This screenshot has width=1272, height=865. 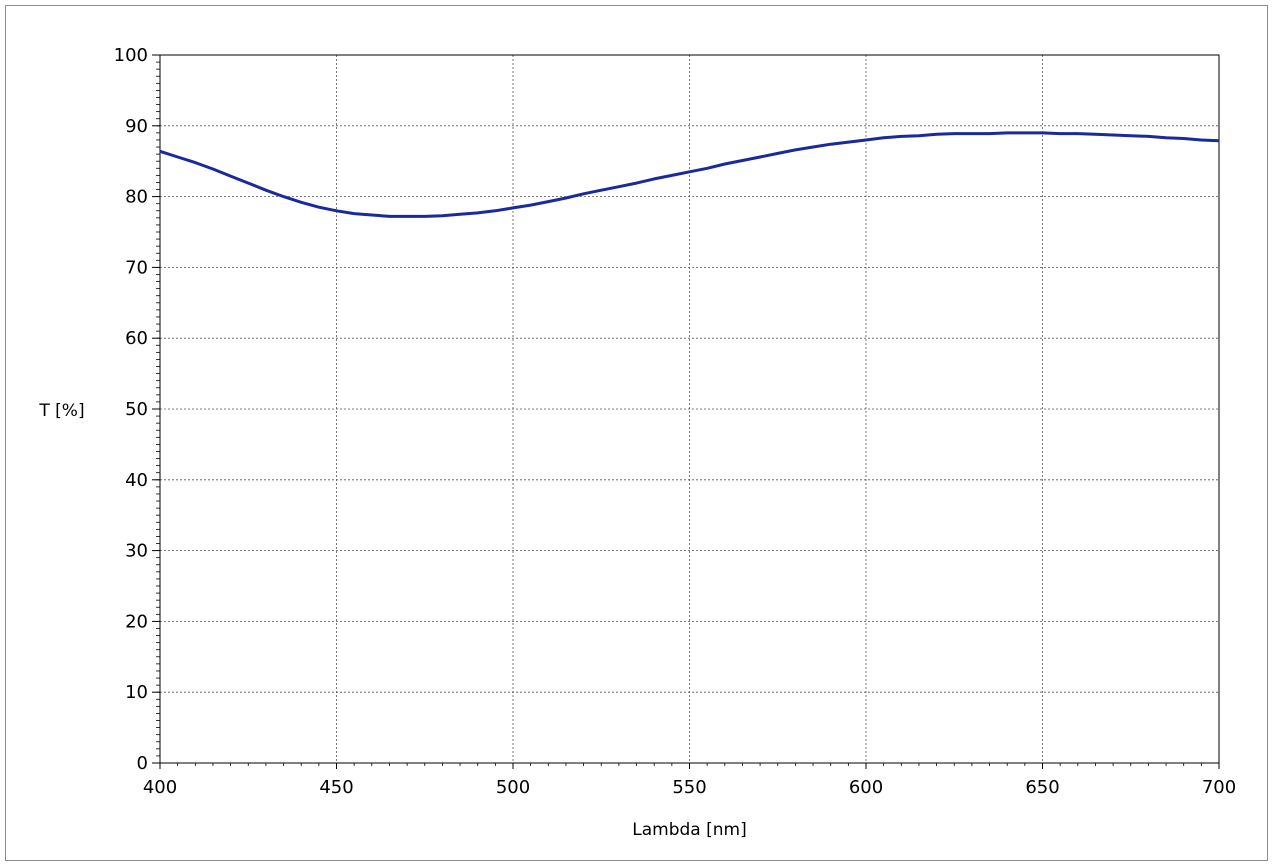 What do you see at coordinates (142, 763) in the screenshot?
I see `y-tick-label: 0` at bounding box center [142, 763].